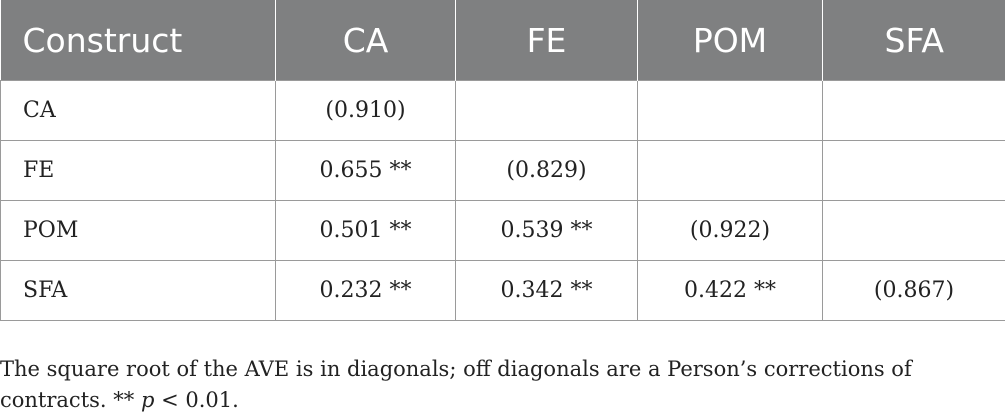 The width and height of the screenshot is (1005, 416). I want to click on header-fe: FE, so click(547, 40).